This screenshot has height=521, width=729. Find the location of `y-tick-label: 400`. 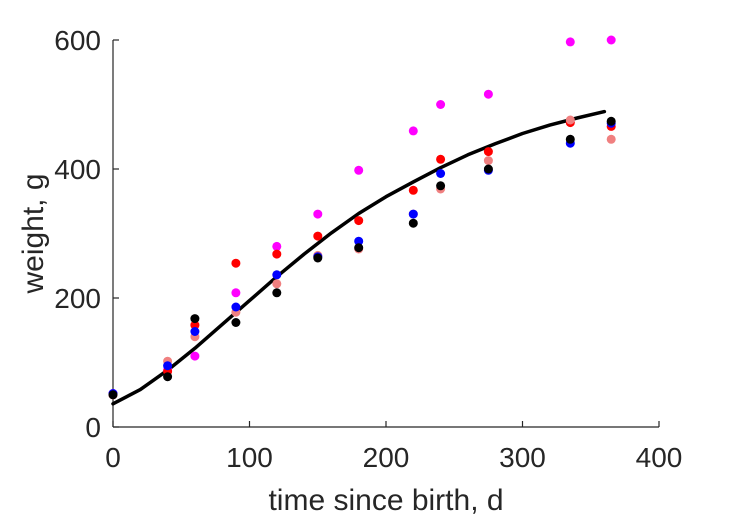

y-tick-label: 400 is located at coordinates (77, 169).